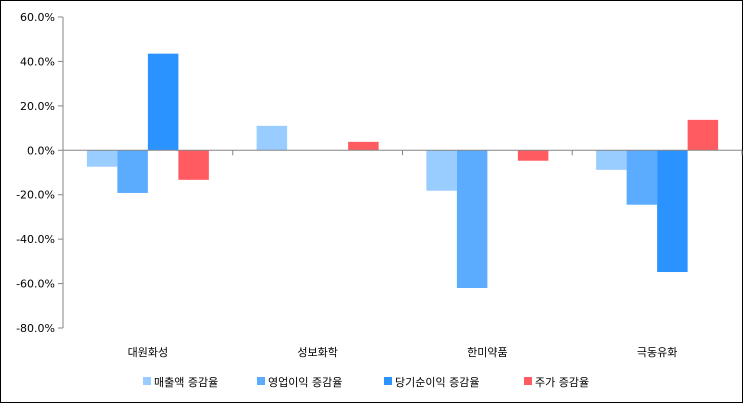  I want to click on y-tick-label: -20.0%, so click(35, 195).